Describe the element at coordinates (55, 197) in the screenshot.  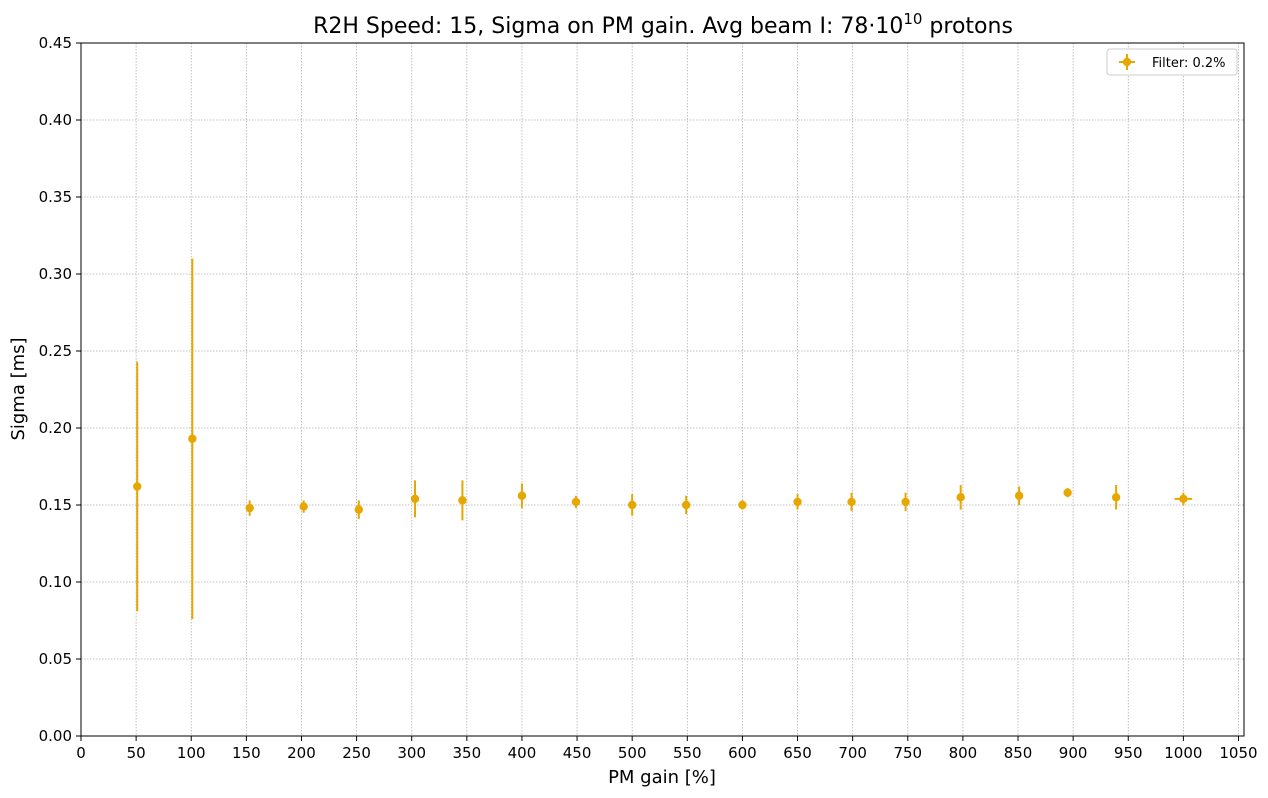
I see `y-tick-label: 0.35` at that location.